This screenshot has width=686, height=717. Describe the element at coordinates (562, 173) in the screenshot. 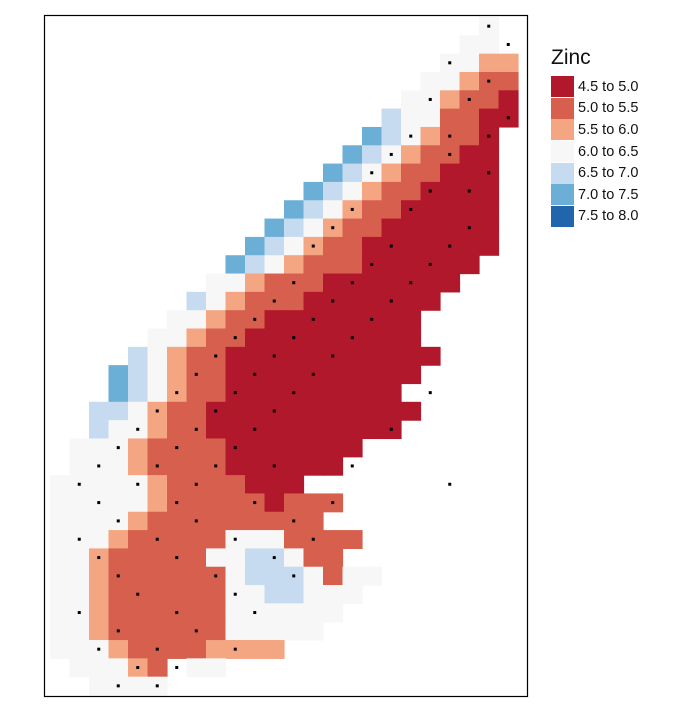

I see `legend-swatch` at that location.